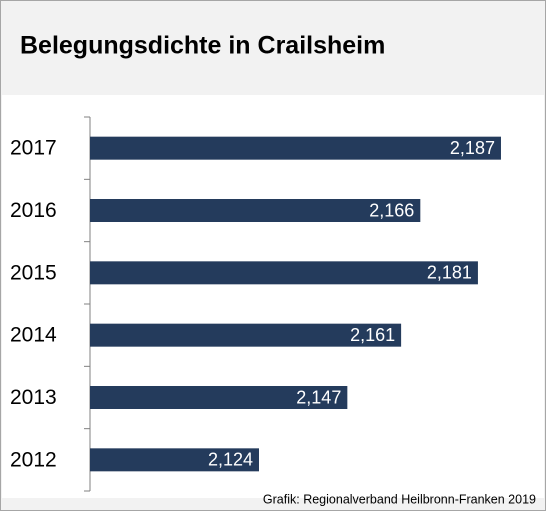 The height and width of the screenshot is (511, 546). I want to click on y-tick-label: 2015, so click(33, 272).